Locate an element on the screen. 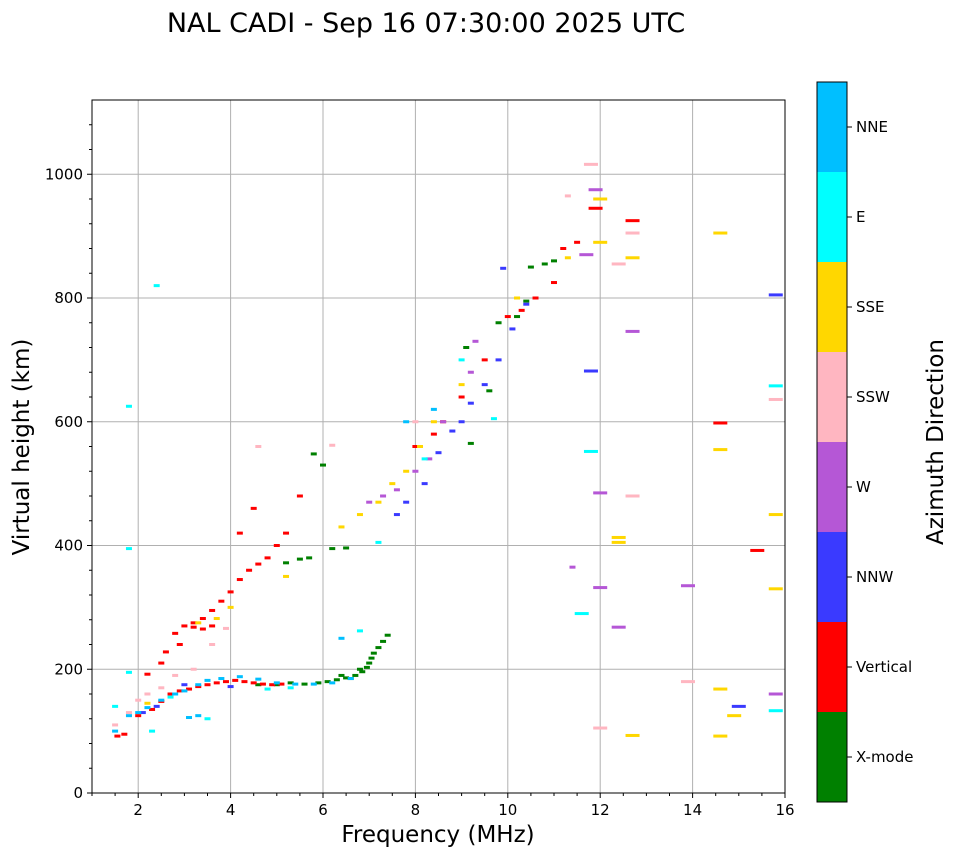 This screenshot has height=857, width=958. y-tick-label: 400 is located at coordinates (68, 546).